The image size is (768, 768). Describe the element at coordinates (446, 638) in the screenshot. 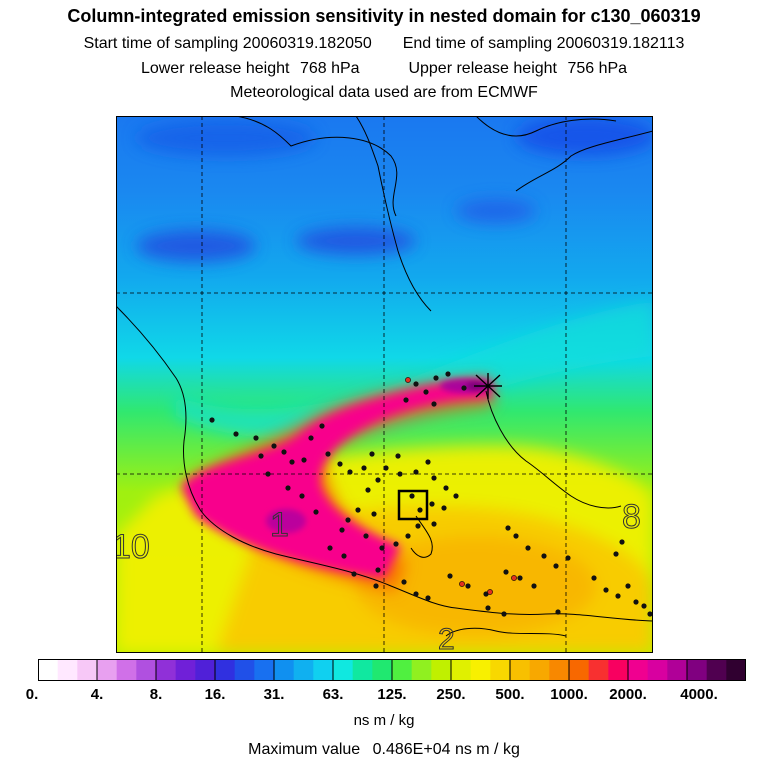

I see `contour-label-2: 2` at that location.